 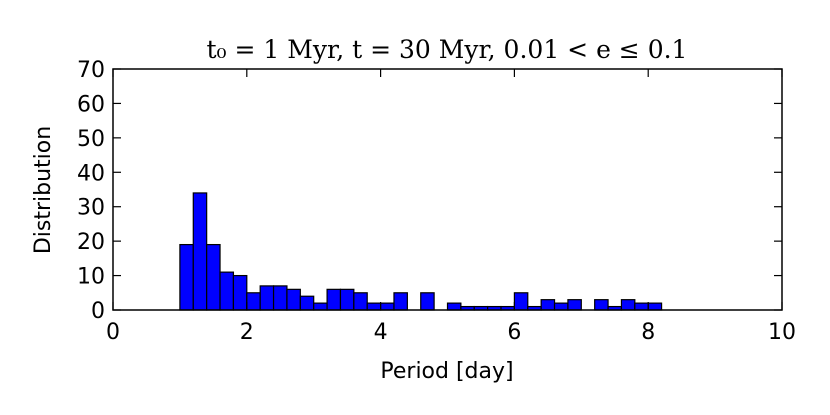 I want to click on x-tick-label-1: 2, so click(x=247, y=332).